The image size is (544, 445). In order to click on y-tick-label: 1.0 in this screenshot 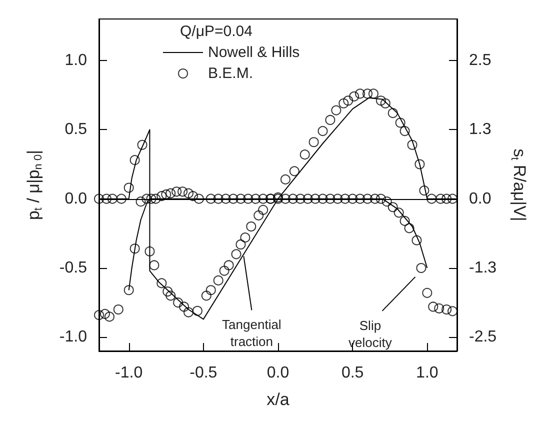, I will do `click(76, 60)`.